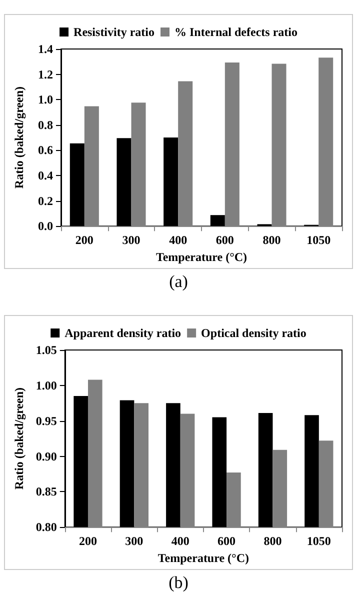 The width and height of the screenshot is (357, 603). Describe the element at coordinates (236, 32) in the screenshot. I see `legend-label: % Internal defects ratio` at that location.